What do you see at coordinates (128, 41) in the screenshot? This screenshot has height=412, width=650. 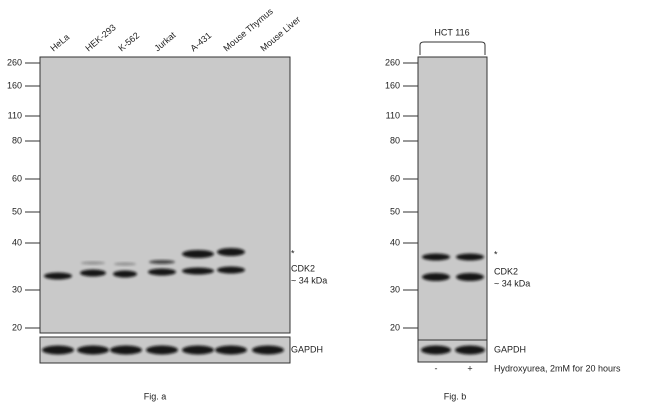 I see `lane-label: K-562` at bounding box center [128, 41].